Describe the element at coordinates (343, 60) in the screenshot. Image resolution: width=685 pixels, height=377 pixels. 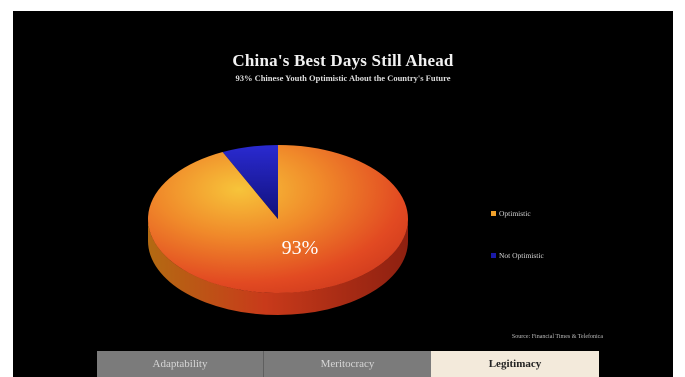
I see `chart-title: China's Best Days Still Ahead` at that location.